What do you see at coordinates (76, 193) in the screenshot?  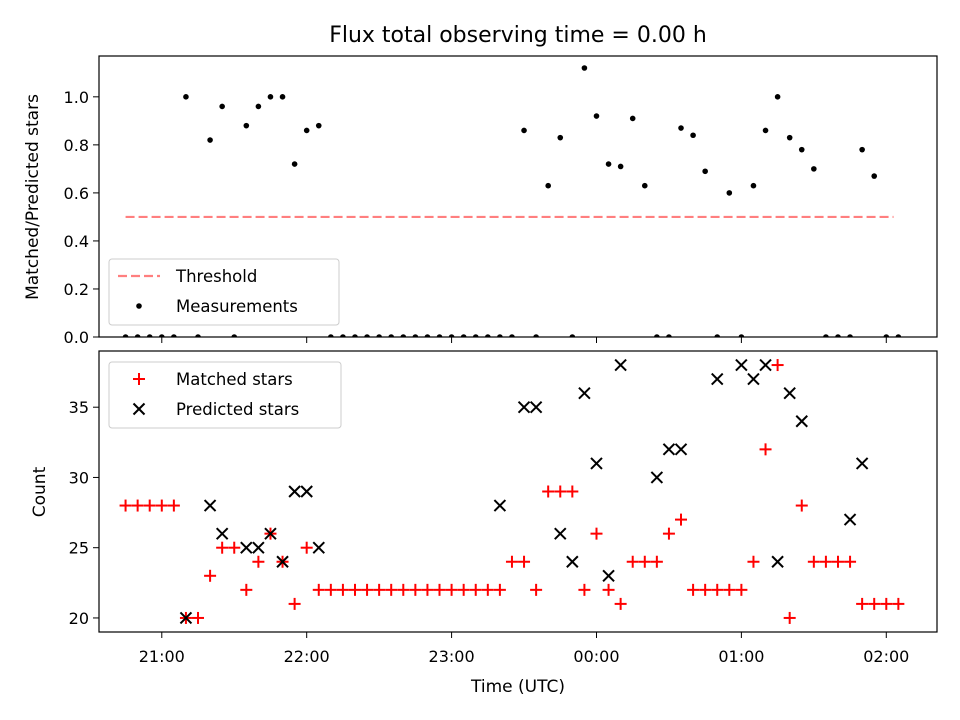 I see `y-tick-label: 0.6` at bounding box center [76, 193].